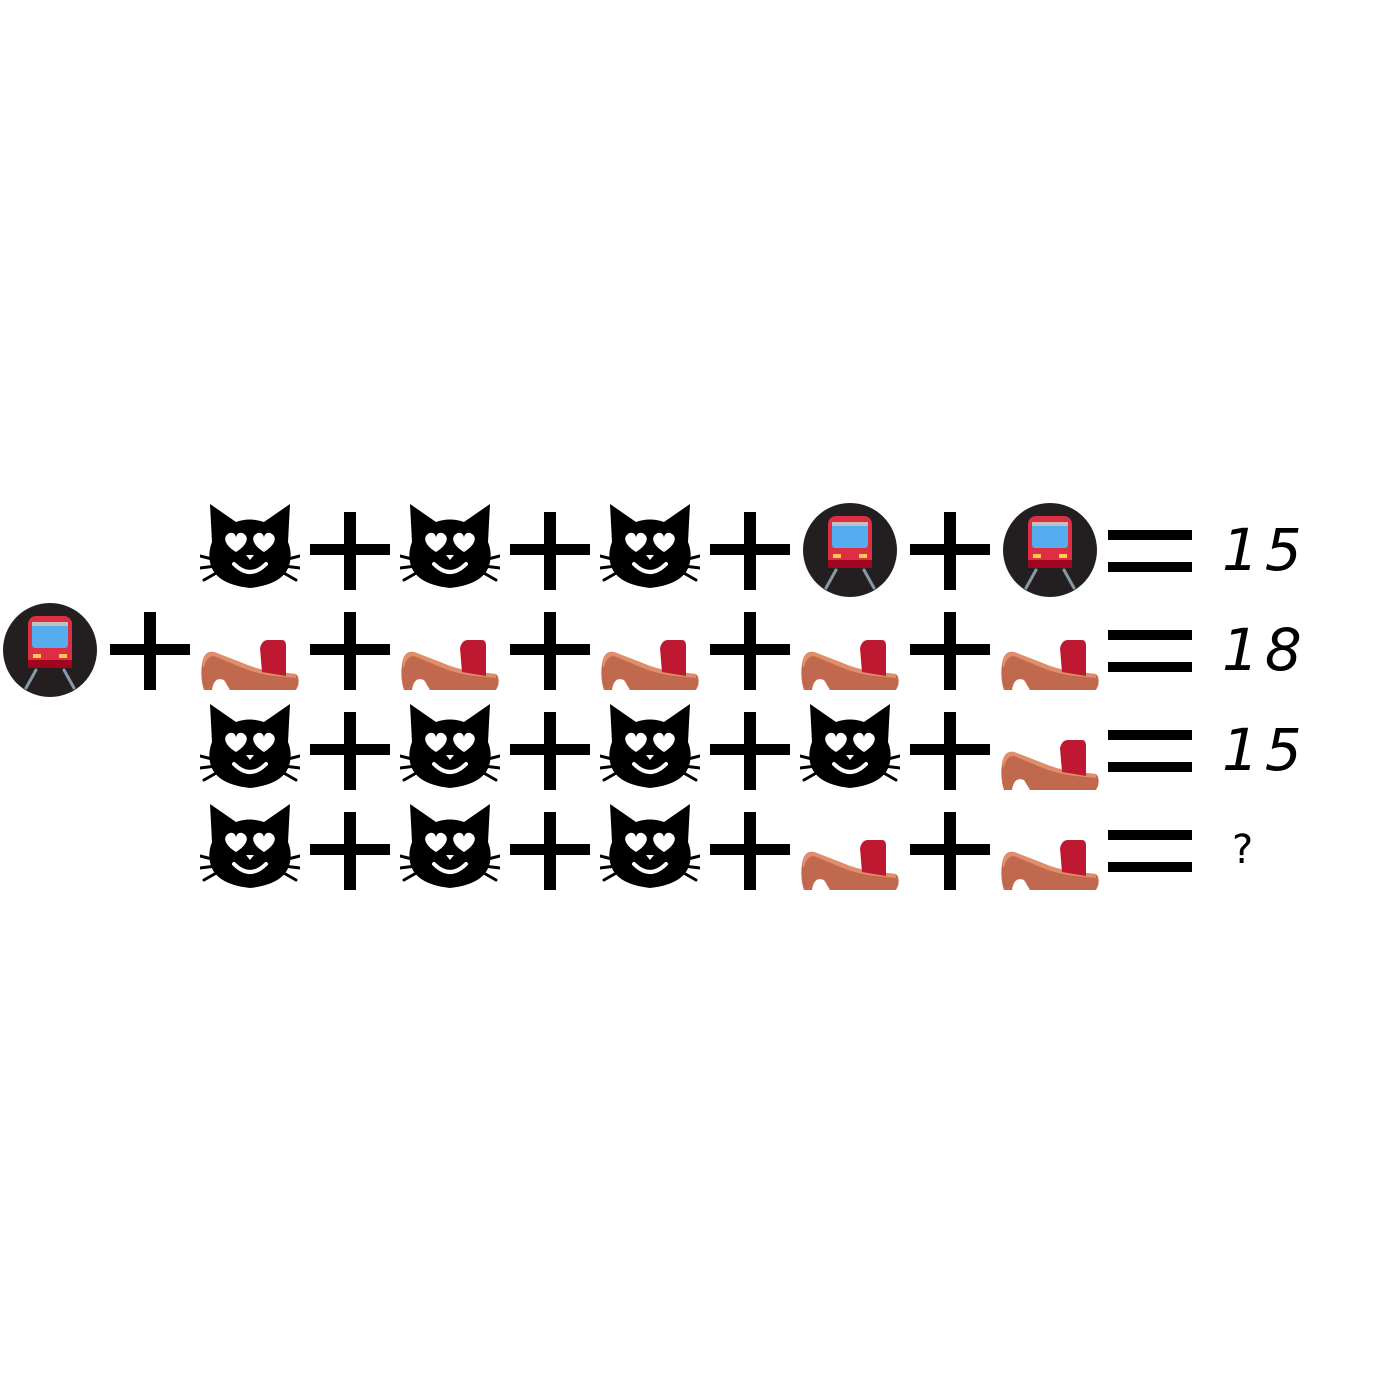 The width and height of the screenshot is (1400, 1400). I want to click on equation-row-2: 18, so click(700, 650).